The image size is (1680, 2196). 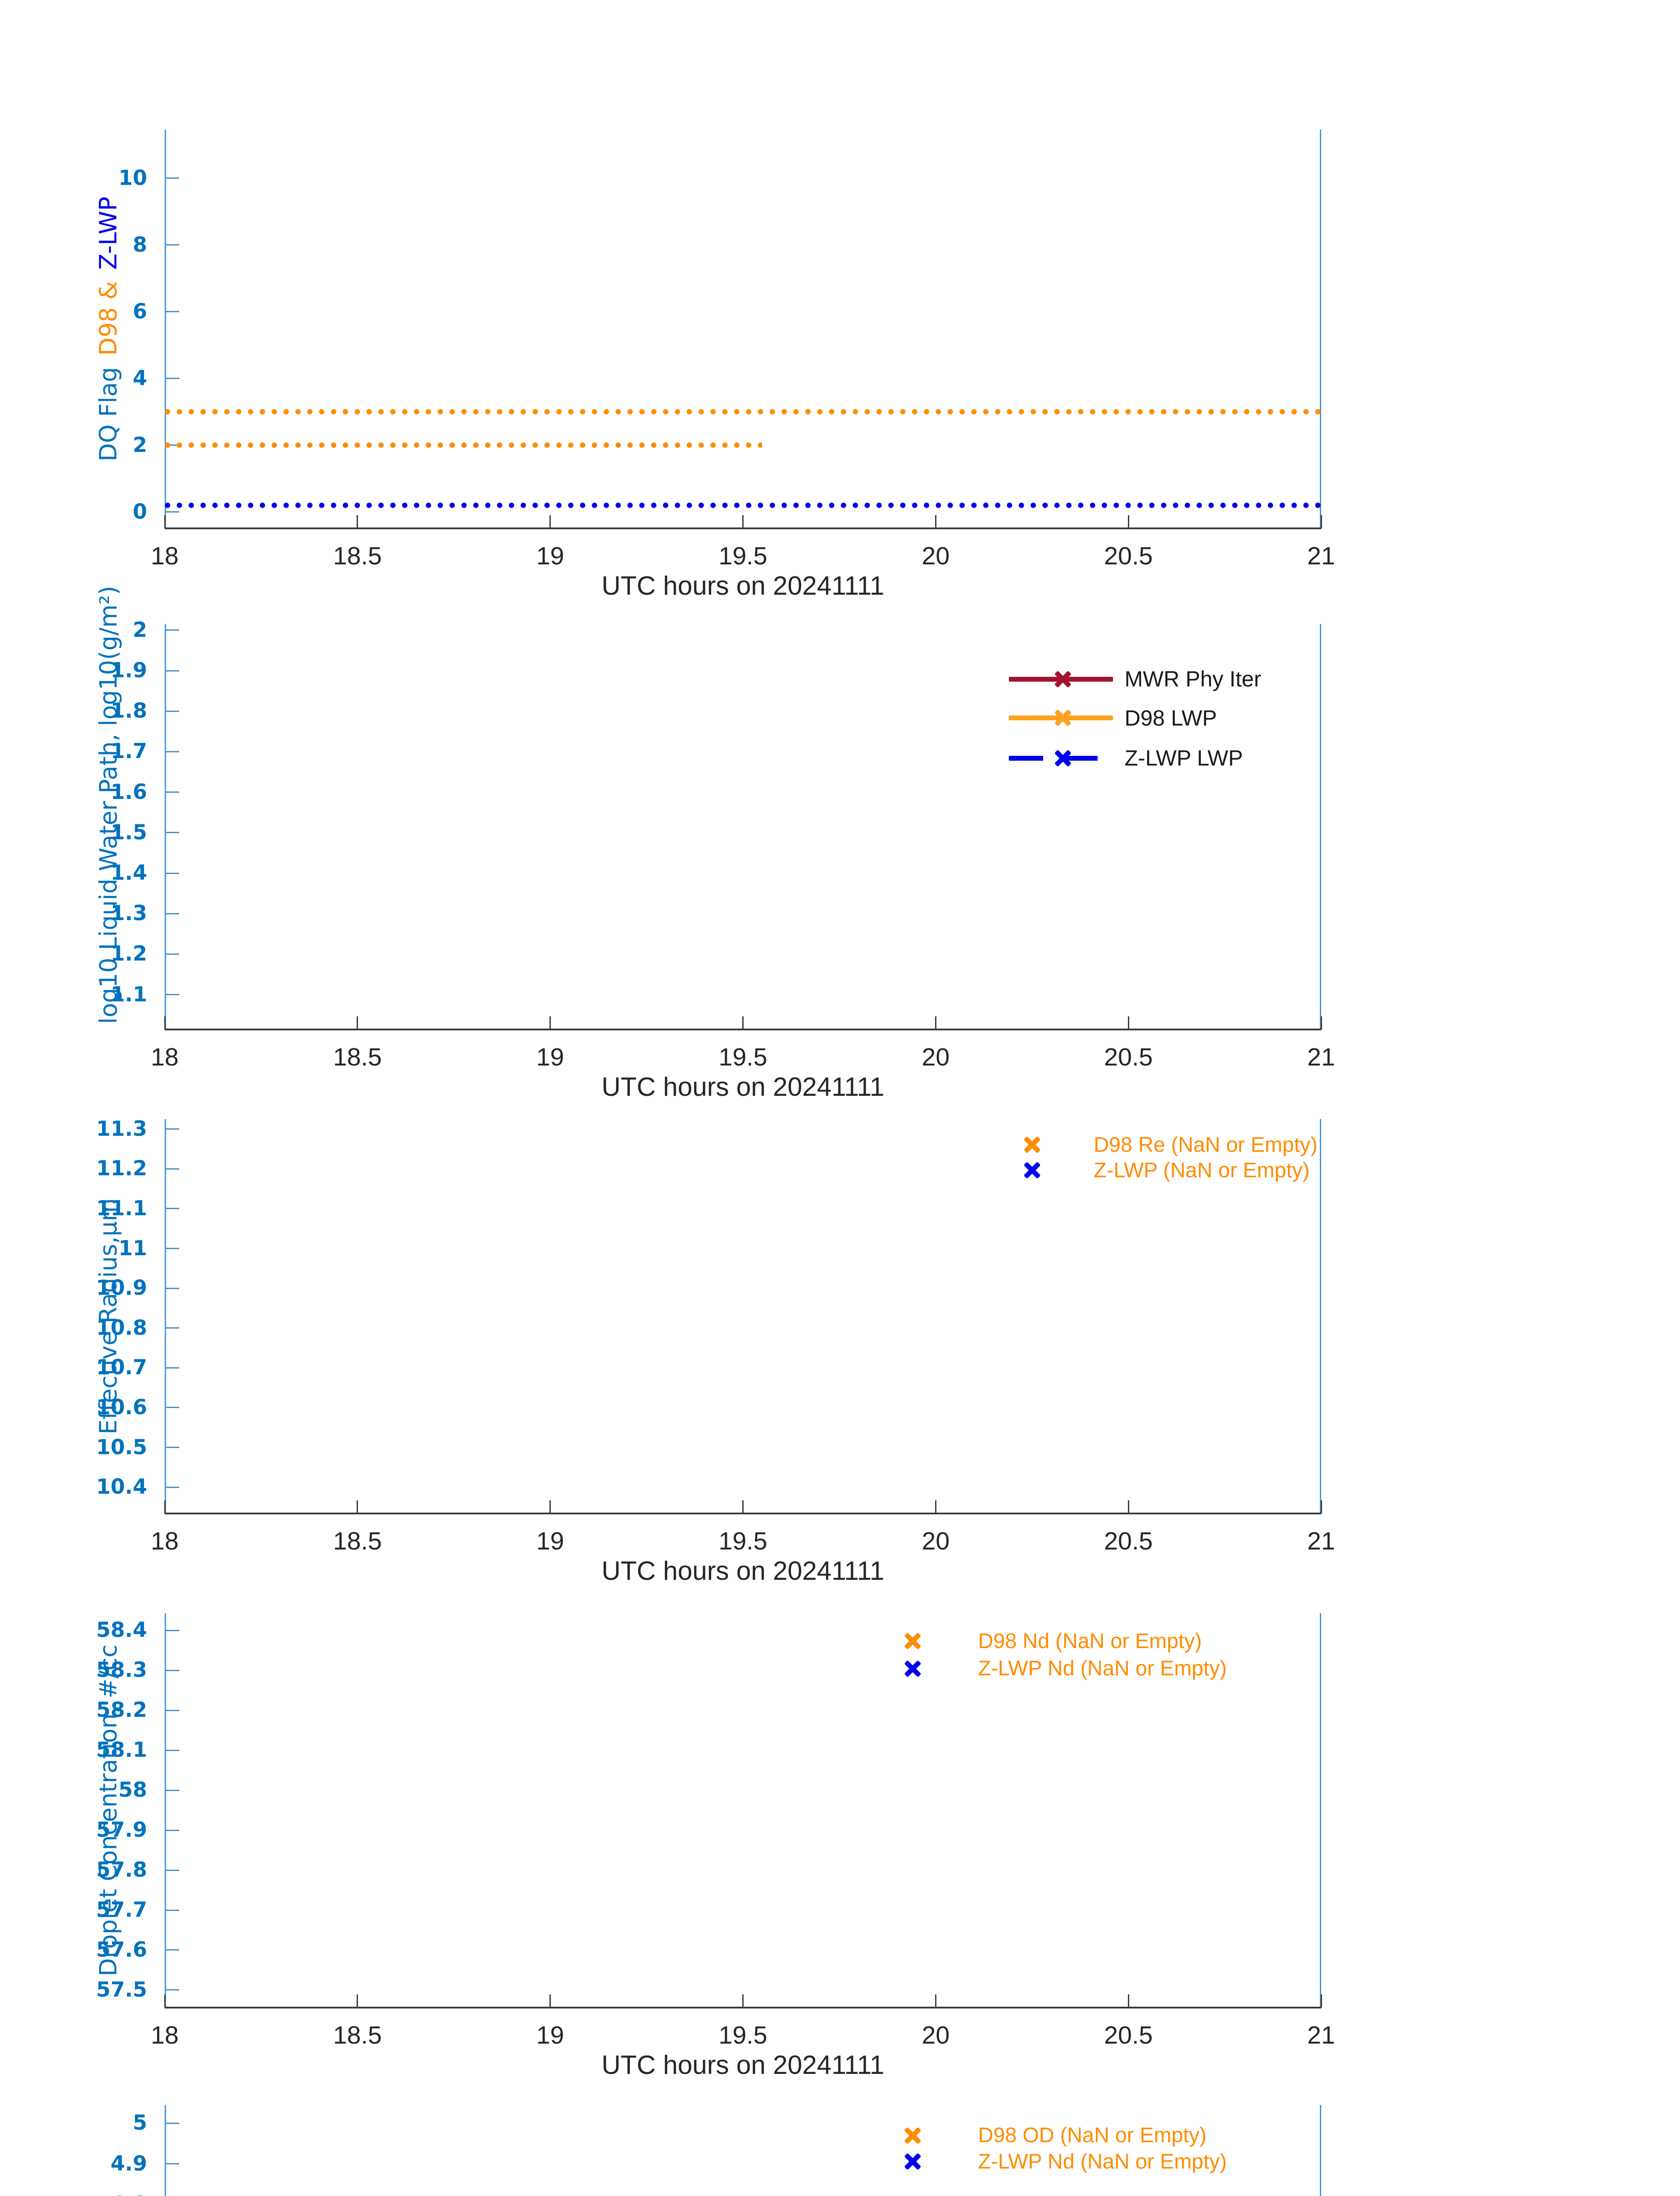 What do you see at coordinates (727, 350) in the screenshot?
I see `plot-area: 0 2 4 6 8 10 18 18.5 19 19.5 20 20.5 21` at bounding box center [727, 350].